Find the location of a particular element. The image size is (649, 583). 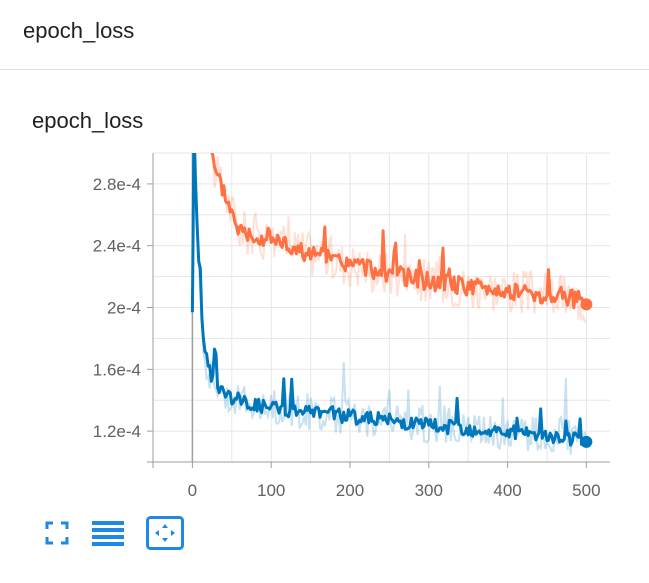

chart-title: epoch_loss is located at coordinates (88, 120).